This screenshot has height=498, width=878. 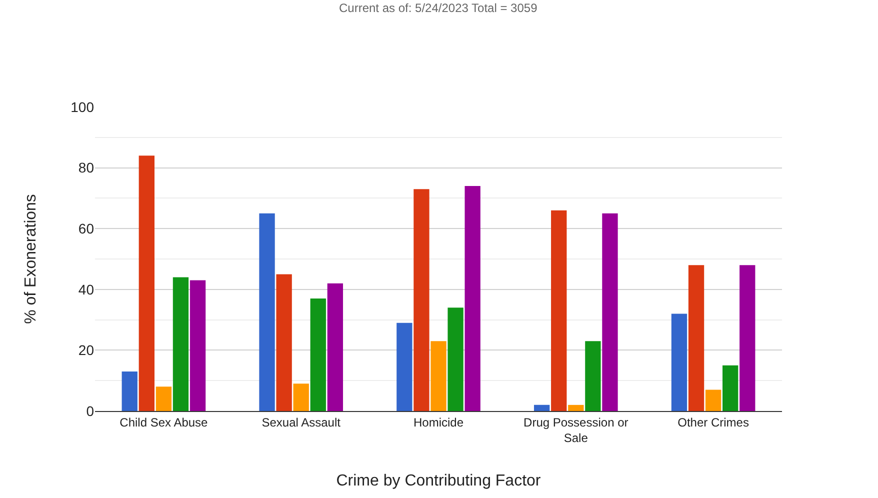 What do you see at coordinates (86, 289) in the screenshot?
I see `y-tick-label: 40` at bounding box center [86, 289].